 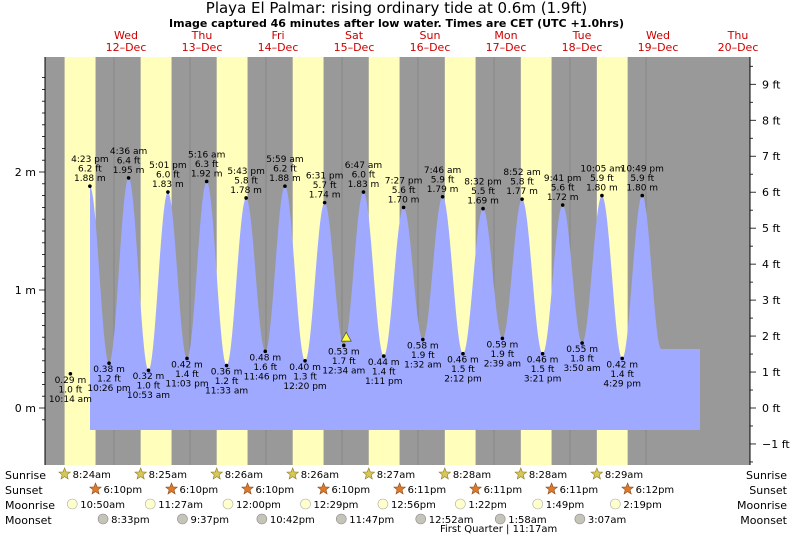 I want to click on day-name-label: Wed, so click(x=126, y=35).